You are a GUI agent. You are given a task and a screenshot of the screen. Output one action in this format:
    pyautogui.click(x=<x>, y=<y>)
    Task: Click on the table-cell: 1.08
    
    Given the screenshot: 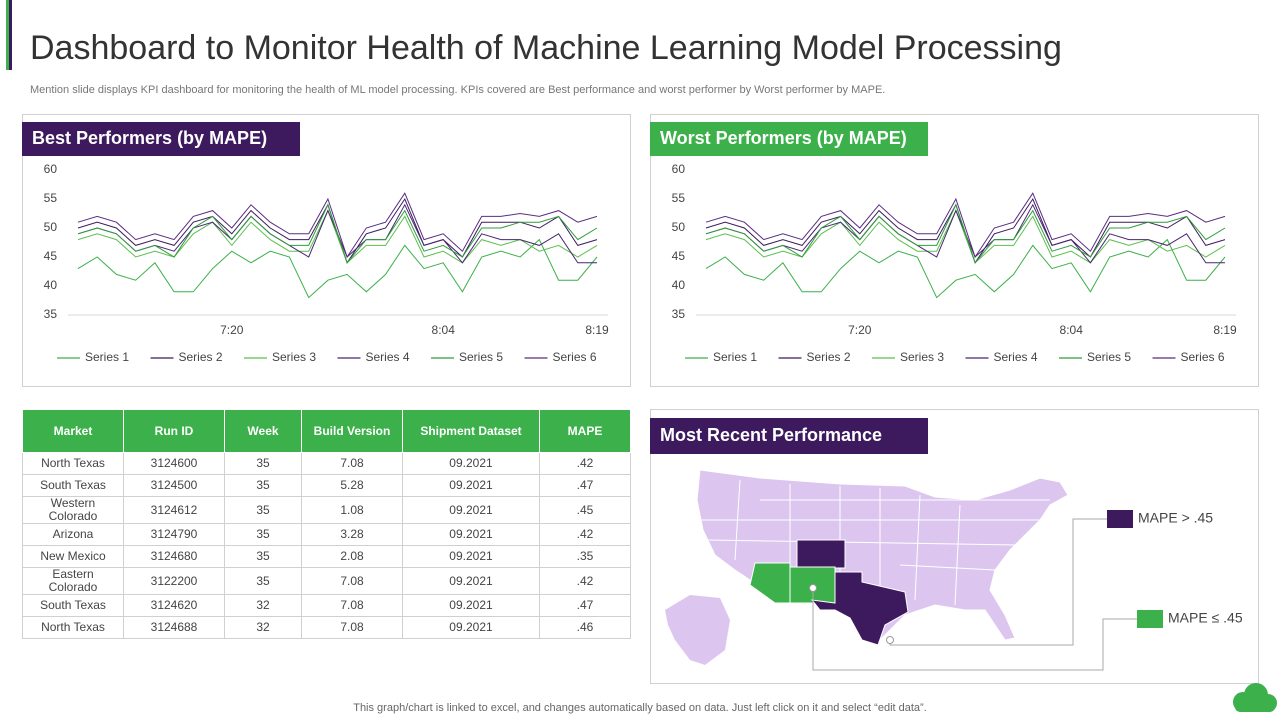 What is the action you would take?
    pyautogui.click(x=352, y=510)
    